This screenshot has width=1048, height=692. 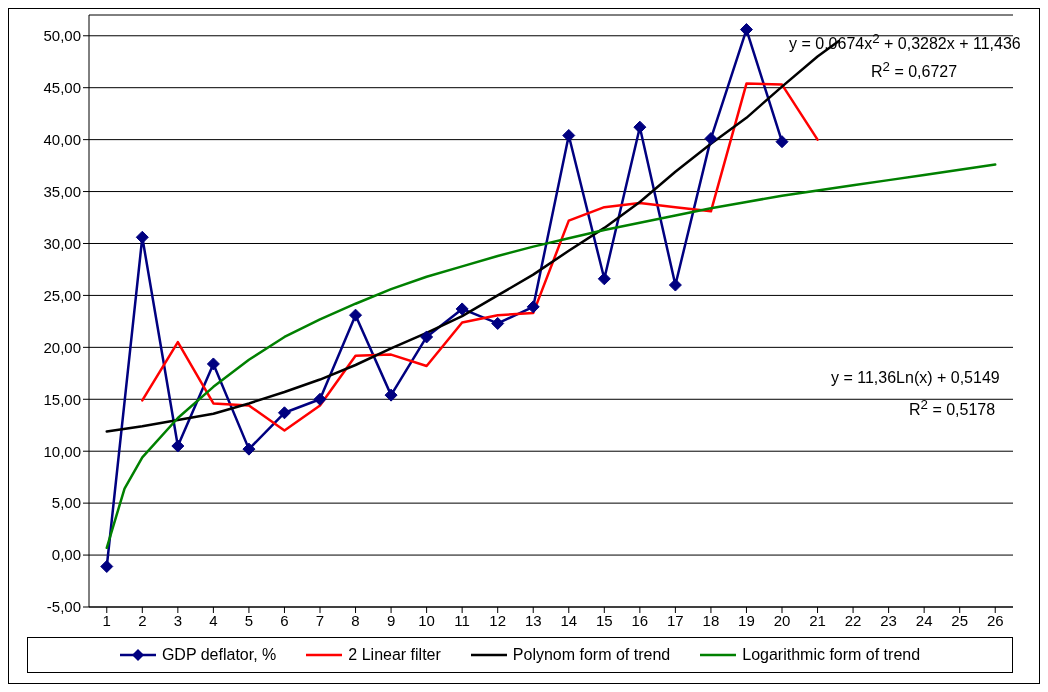 What do you see at coordinates (782, 620) in the screenshot?
I see `x-tick-label: 20` at bounding box center [782, 620].